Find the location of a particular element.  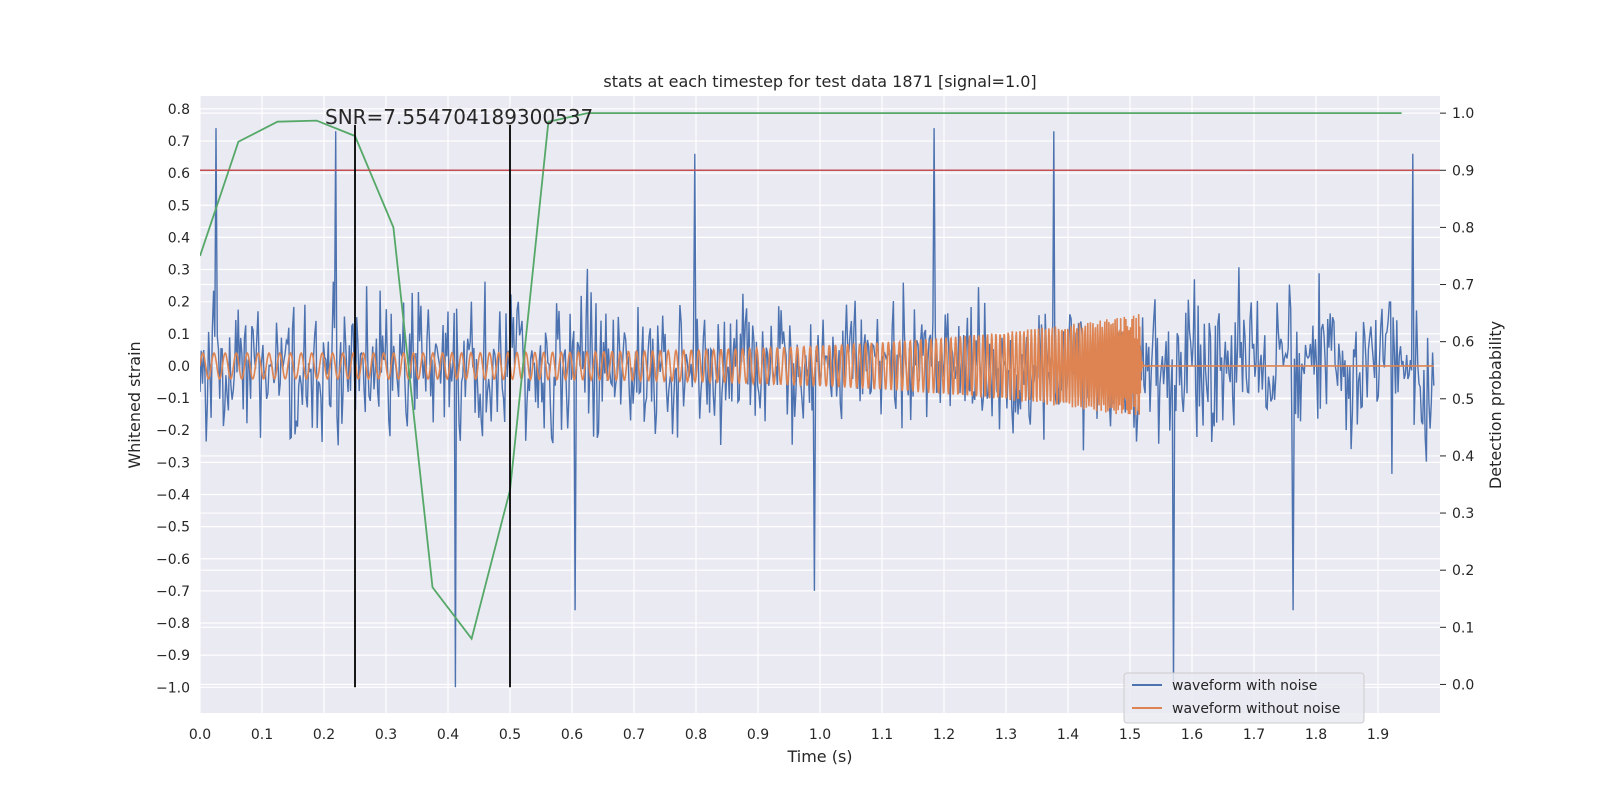

y-tick-label: 0.3 is located at coordinates (179, 271).